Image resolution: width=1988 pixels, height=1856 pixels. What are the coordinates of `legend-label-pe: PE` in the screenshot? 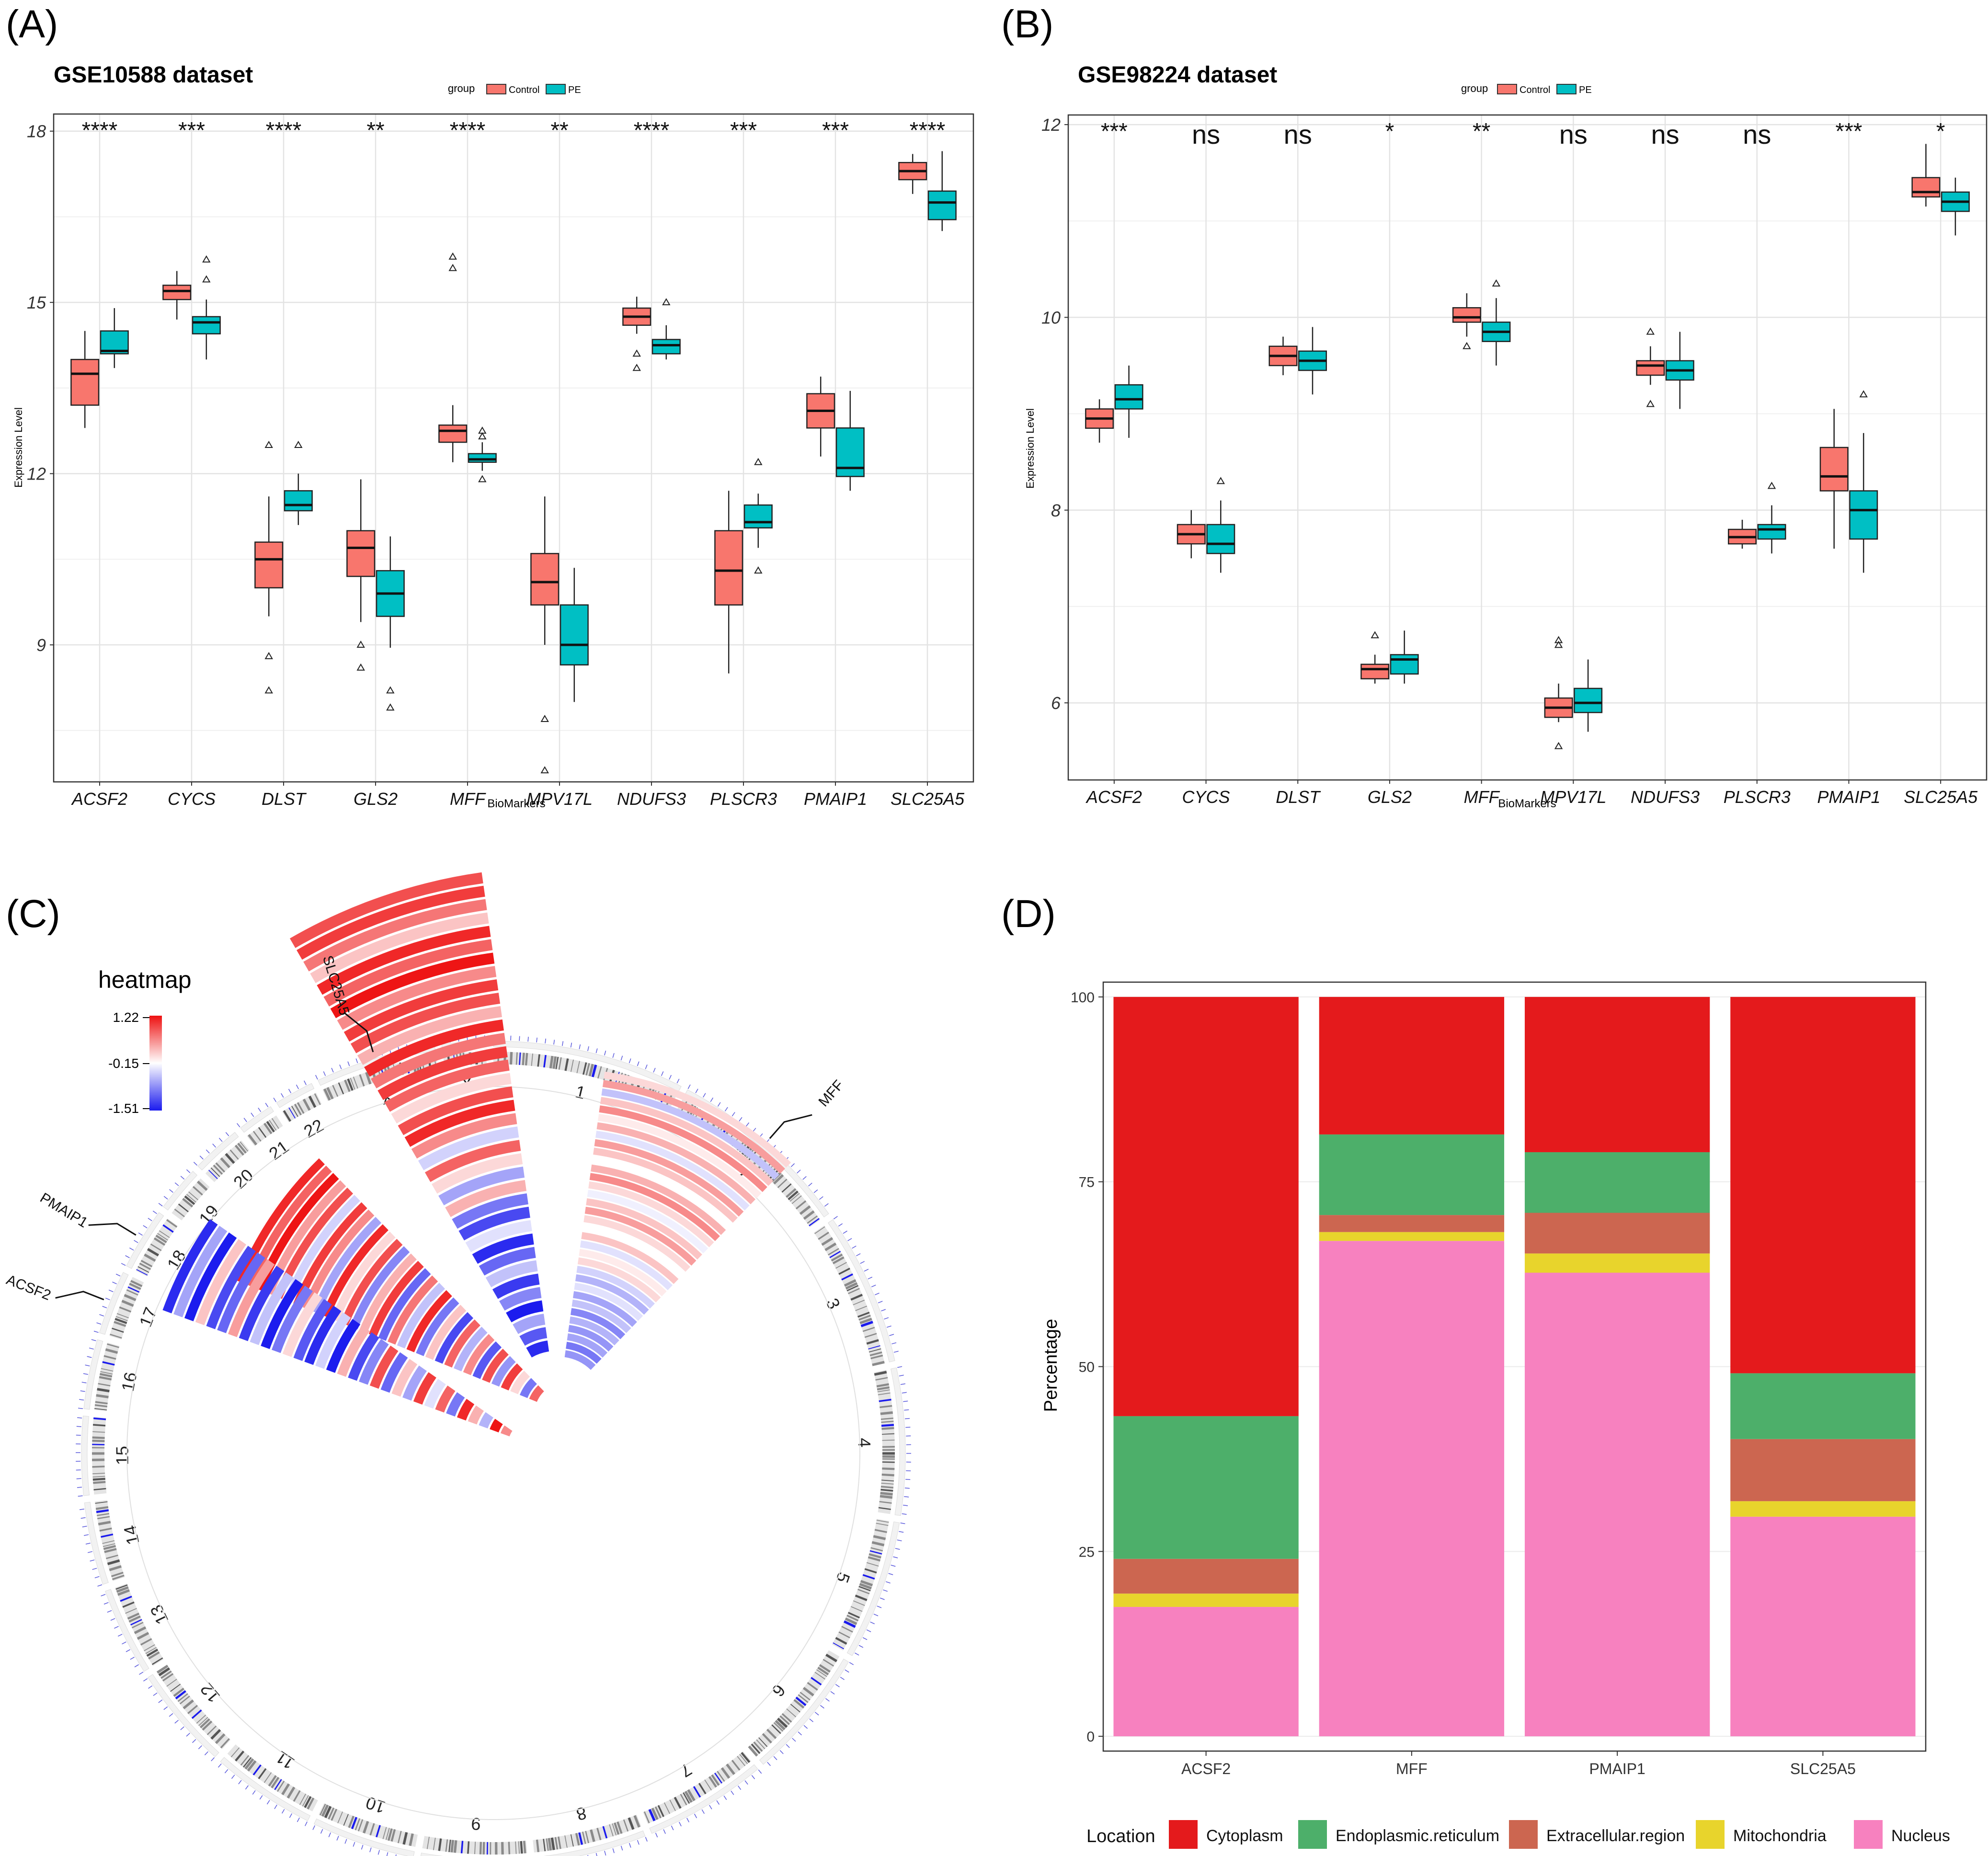 It's located at (574, 90).